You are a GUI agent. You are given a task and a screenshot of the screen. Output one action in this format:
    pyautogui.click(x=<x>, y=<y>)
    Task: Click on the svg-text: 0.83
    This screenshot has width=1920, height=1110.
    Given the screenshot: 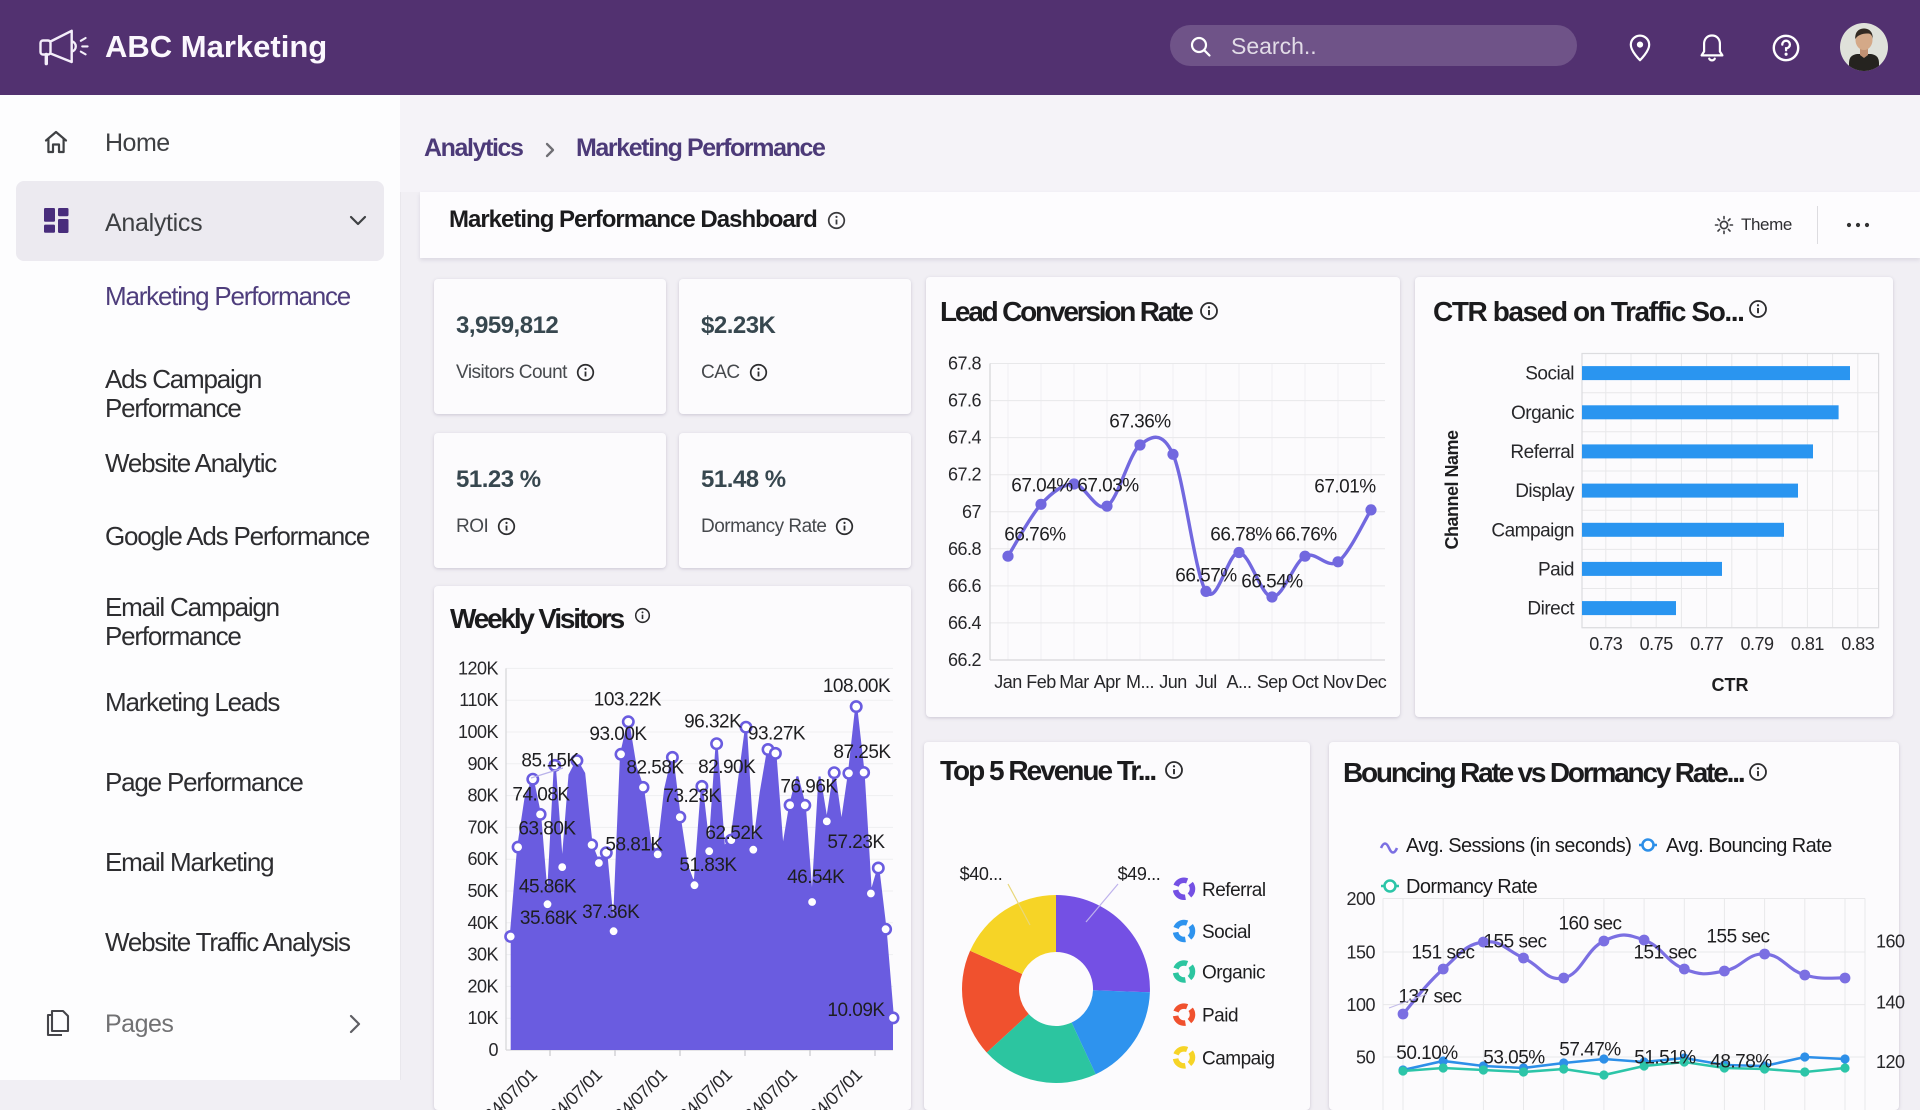 What is the action you would take?
    pyautogui.click(x=1858, y=644)
    